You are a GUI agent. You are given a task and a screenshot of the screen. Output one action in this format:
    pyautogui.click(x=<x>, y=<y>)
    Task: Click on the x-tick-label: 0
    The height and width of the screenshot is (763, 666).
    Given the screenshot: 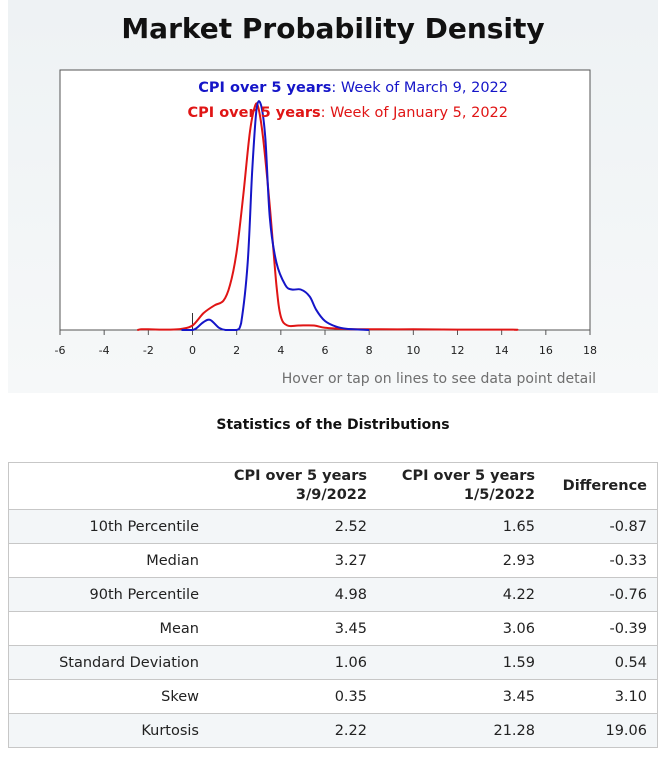 What is the action you would take?
    pyautogui.click(x=192, y=350)
    